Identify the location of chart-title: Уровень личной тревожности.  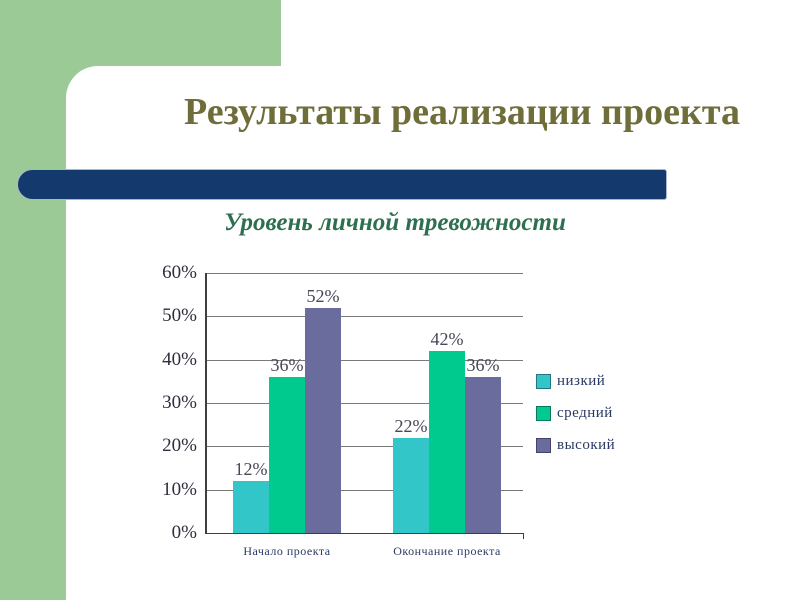
(395, 222).